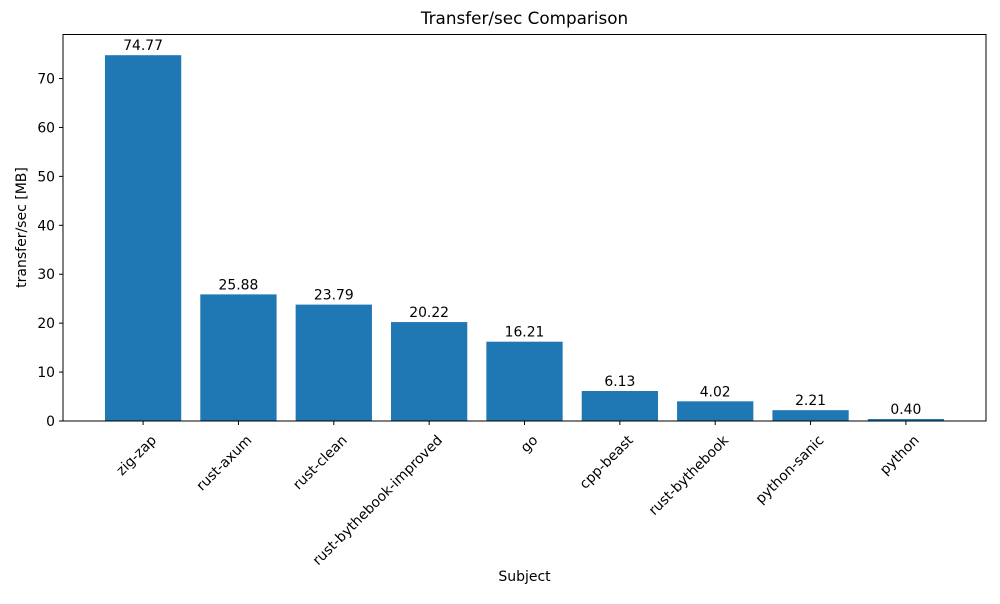  What do you see at coordinates (46, 80) in the screenshot?
I see `y-tick-label: 70` at bounding box center [46, 80].